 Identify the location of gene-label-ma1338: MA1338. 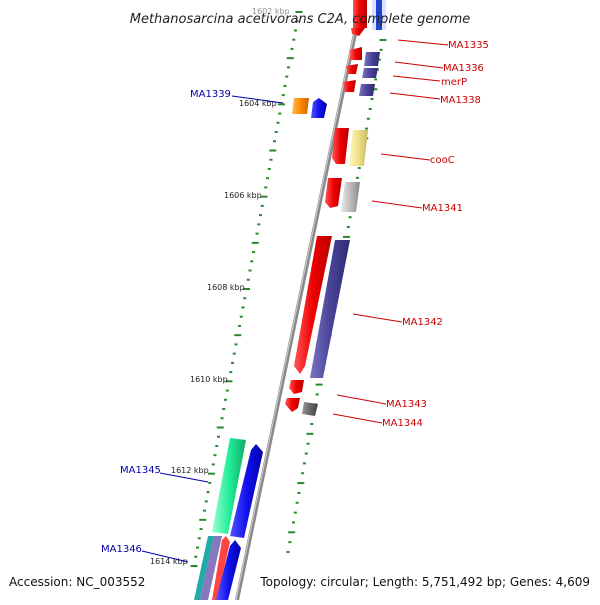
(460, 100).